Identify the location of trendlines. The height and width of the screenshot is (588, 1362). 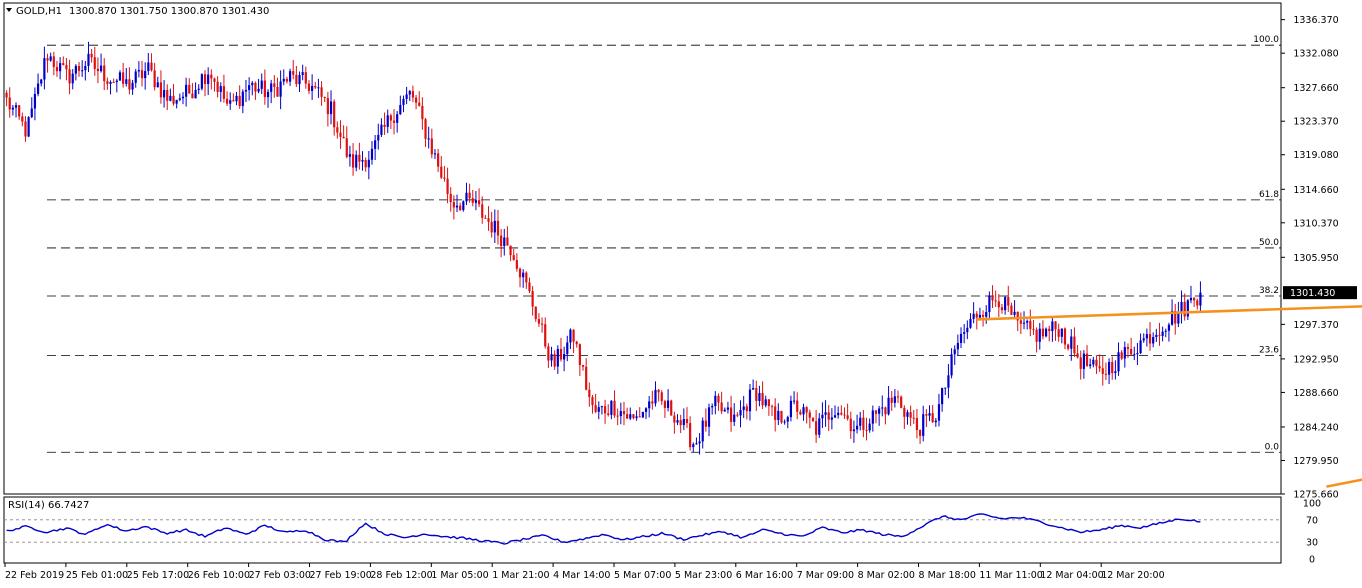
(1169, 382).